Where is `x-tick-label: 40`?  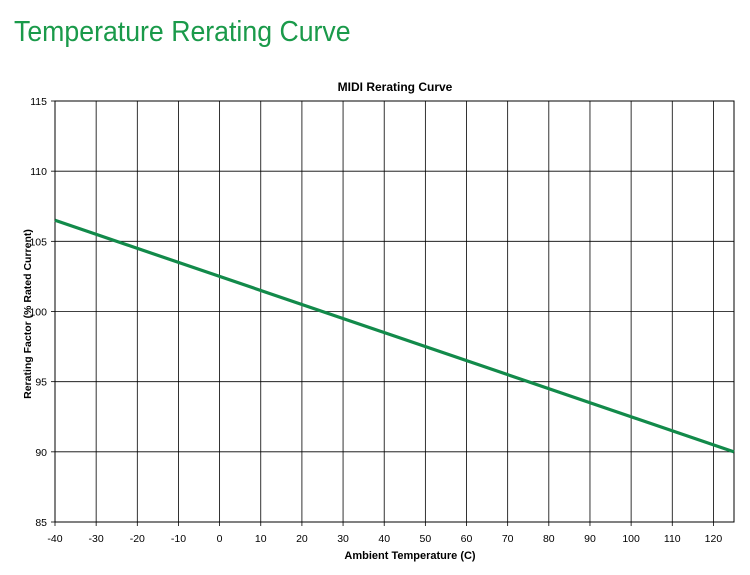
x-tick-label: 40 is located at coordinates (384, 539).